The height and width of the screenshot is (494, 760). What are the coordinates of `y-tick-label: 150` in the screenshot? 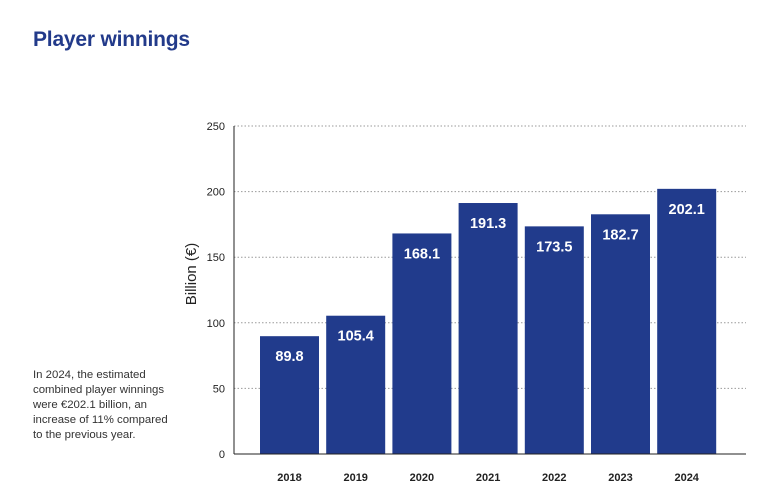 It's located at (216, 258).